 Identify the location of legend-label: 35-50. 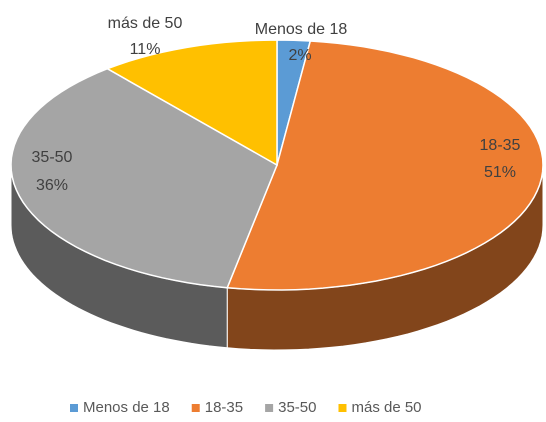
(297, 407).